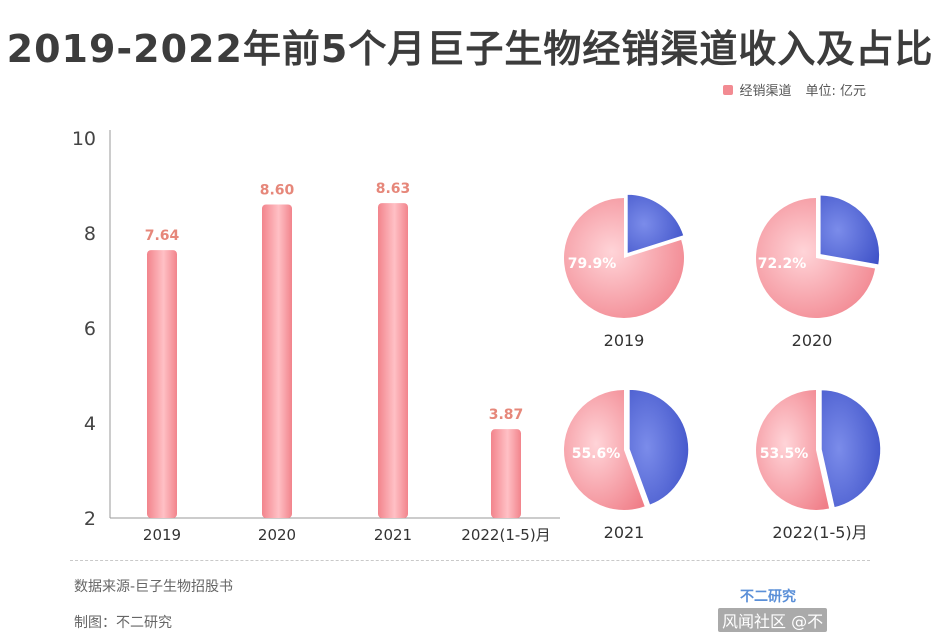 The width and height of the screenshot is (940, 644). What do you see at coordinates (624, 340) in the screenshot?
I see `pie-year-label: 2019` at bounding box center [624, 340].